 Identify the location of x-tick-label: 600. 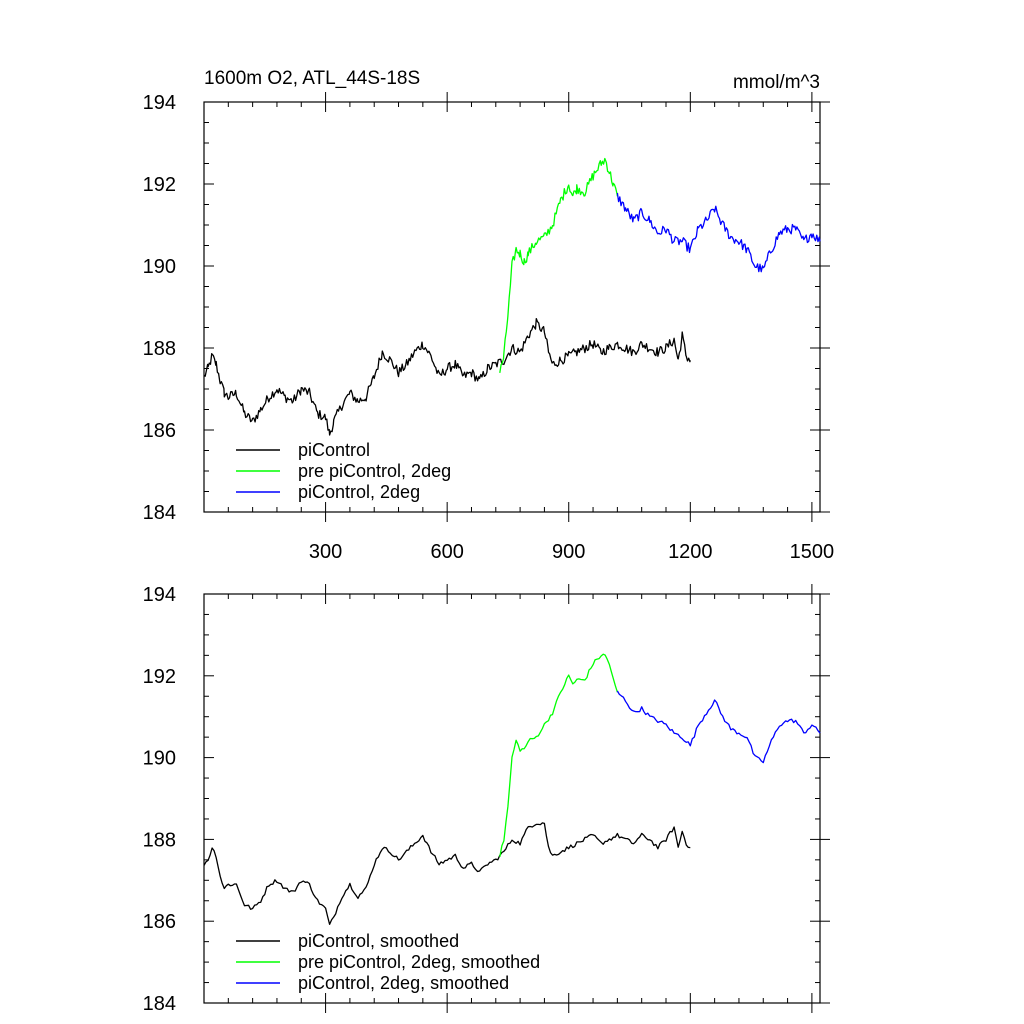
(446, 552).